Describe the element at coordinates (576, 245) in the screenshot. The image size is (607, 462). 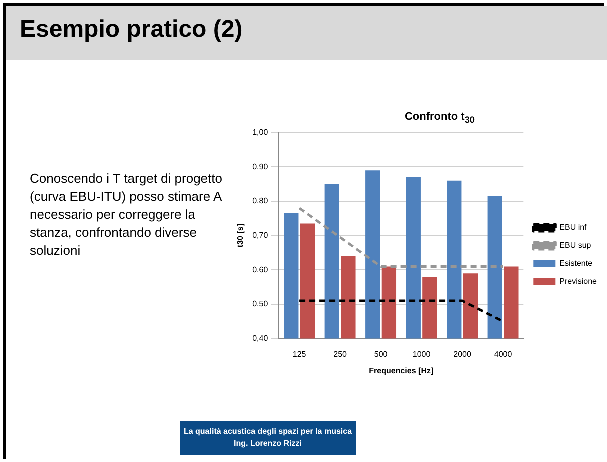
I see `legend-label: EBU sup` at that location.